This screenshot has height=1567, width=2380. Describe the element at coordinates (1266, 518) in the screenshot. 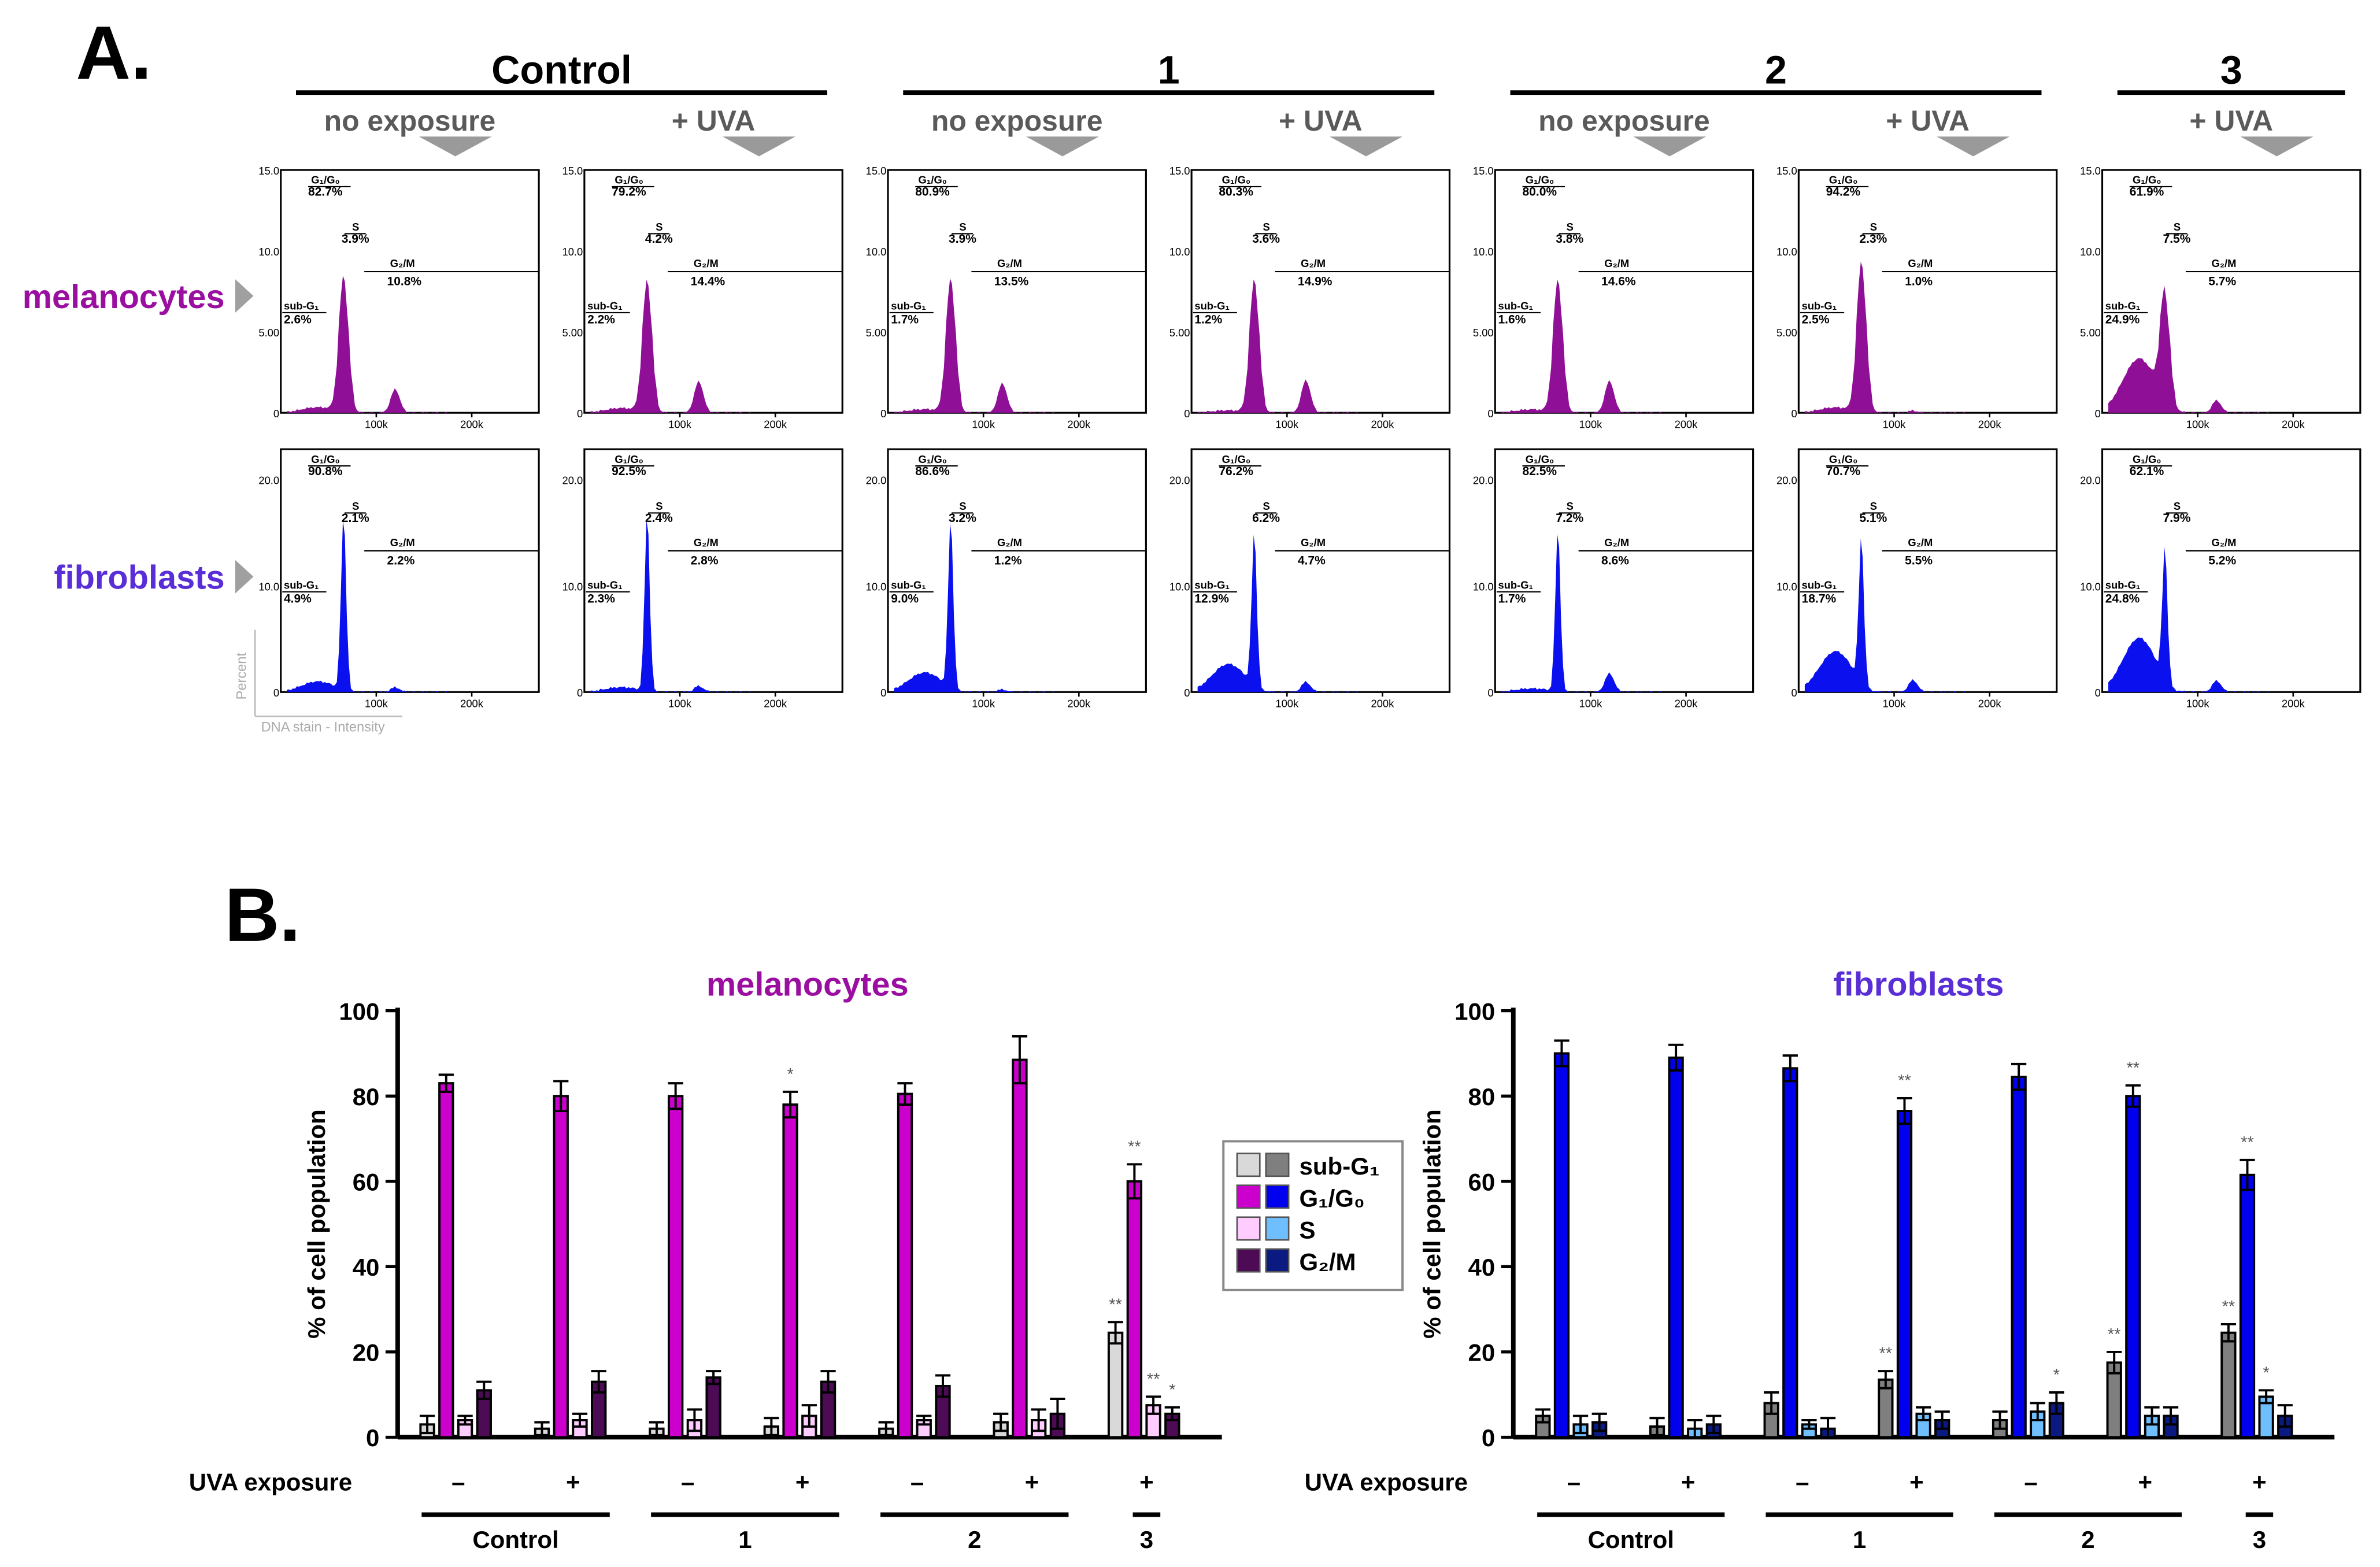

I see `gate-value: 6.2%` at that location.